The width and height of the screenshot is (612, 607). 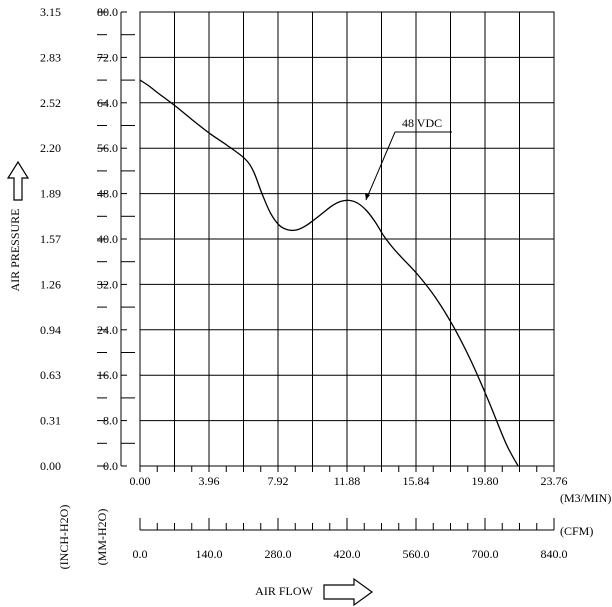 What do you see at coordinates (110, 421) in the screenshot?
I see `y-primary-tick-label: 8.0` at bounding box center [110, 421].